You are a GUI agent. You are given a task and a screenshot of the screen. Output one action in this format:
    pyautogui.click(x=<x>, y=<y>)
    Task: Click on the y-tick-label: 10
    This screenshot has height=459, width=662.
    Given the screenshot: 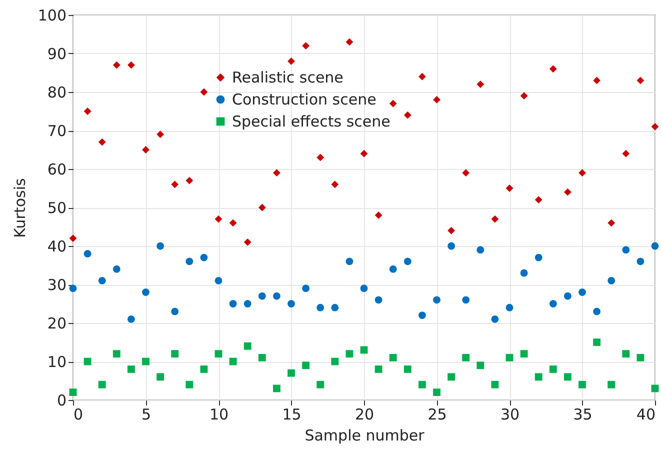 What is the action you would take?
    pyautogui.click(x=56, y=362)
    